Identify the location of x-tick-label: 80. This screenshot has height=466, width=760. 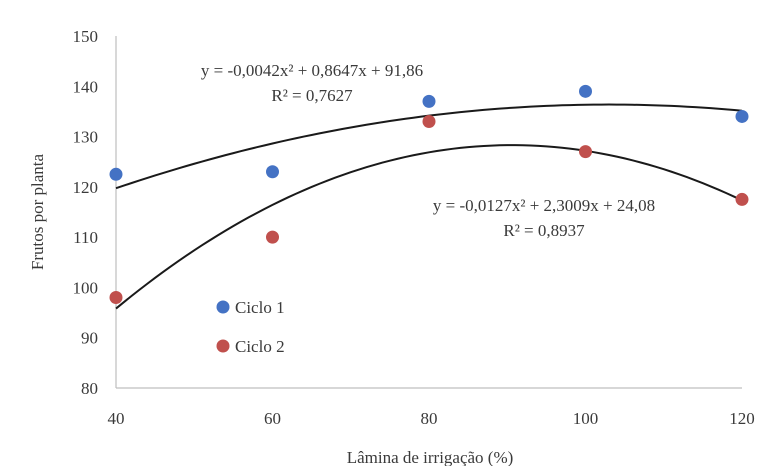
(429, 418).